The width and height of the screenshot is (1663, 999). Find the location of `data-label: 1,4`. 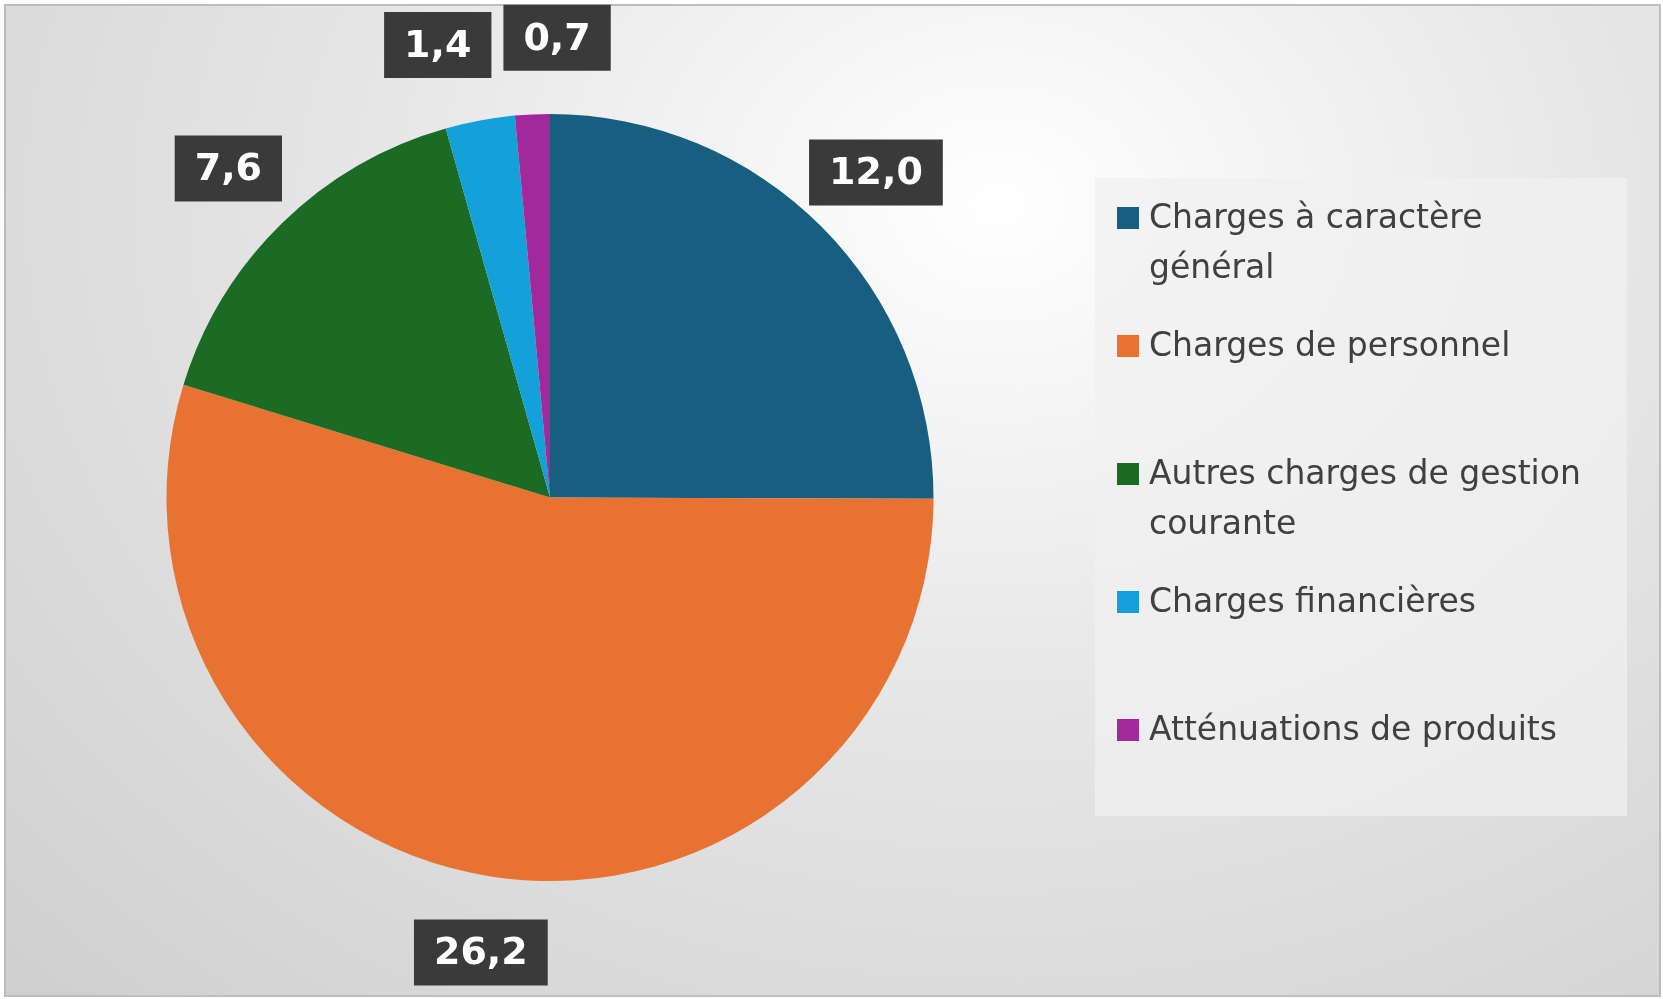

data-label: 1,4 is located at coordinates (438, 43).